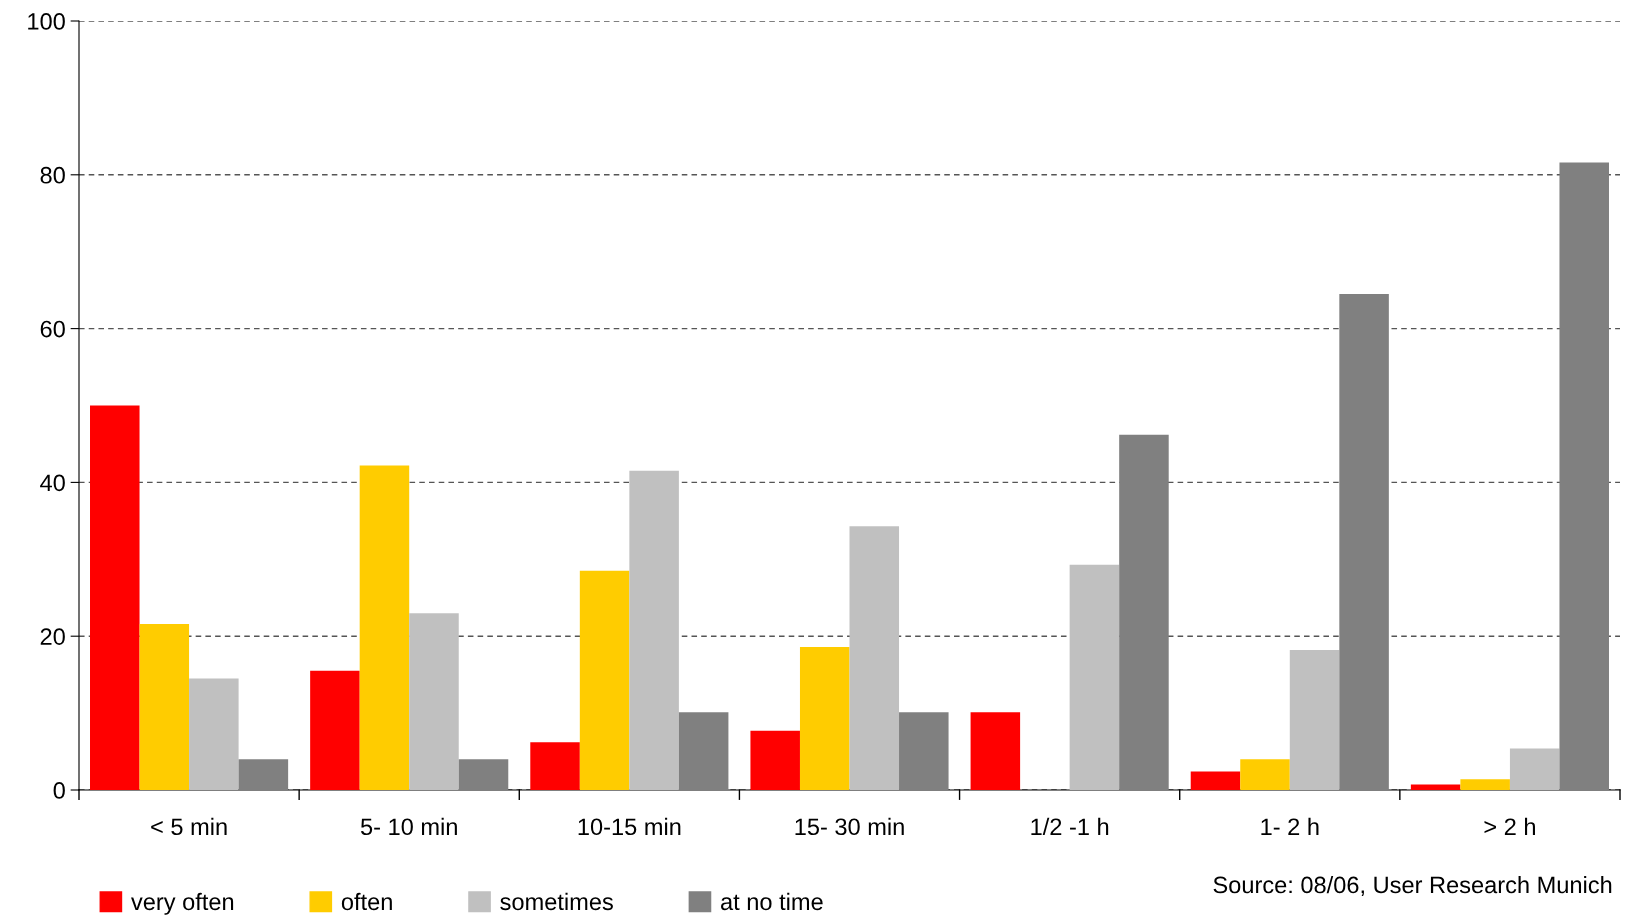 Image resolution: width=1629 pixels, height=921 pixels. What do you see at coordinates (849, 826) in the screenshot?
I see `x-tick-label: 15- 30 min` at bounding box center [849, 826].